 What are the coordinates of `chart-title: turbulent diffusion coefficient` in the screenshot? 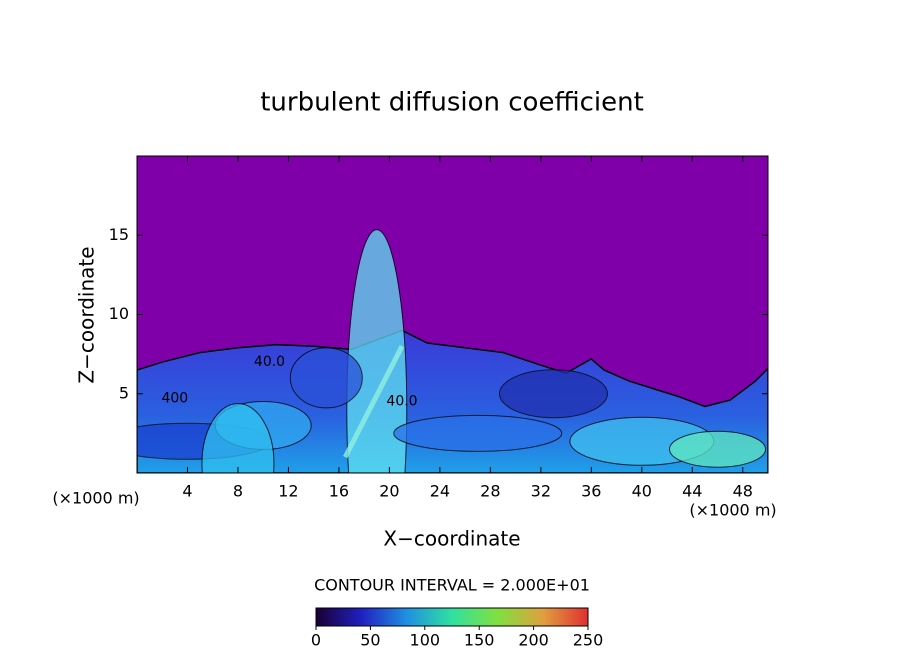 It's located at (452, 103).